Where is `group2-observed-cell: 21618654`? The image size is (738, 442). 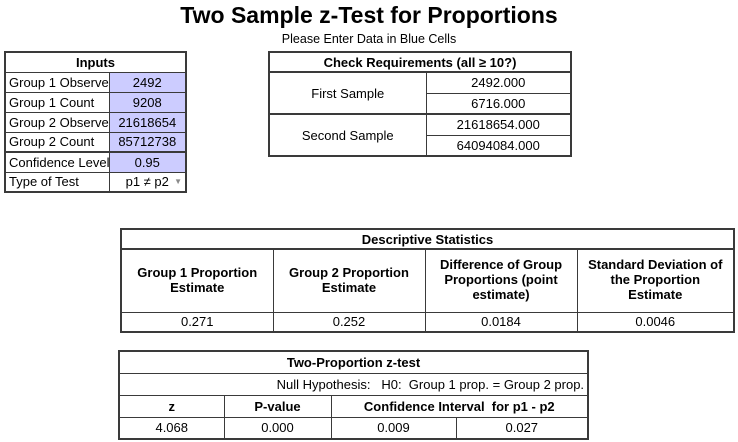 group2-observed-cell: 21618654 is located at coordinates (147, 122).